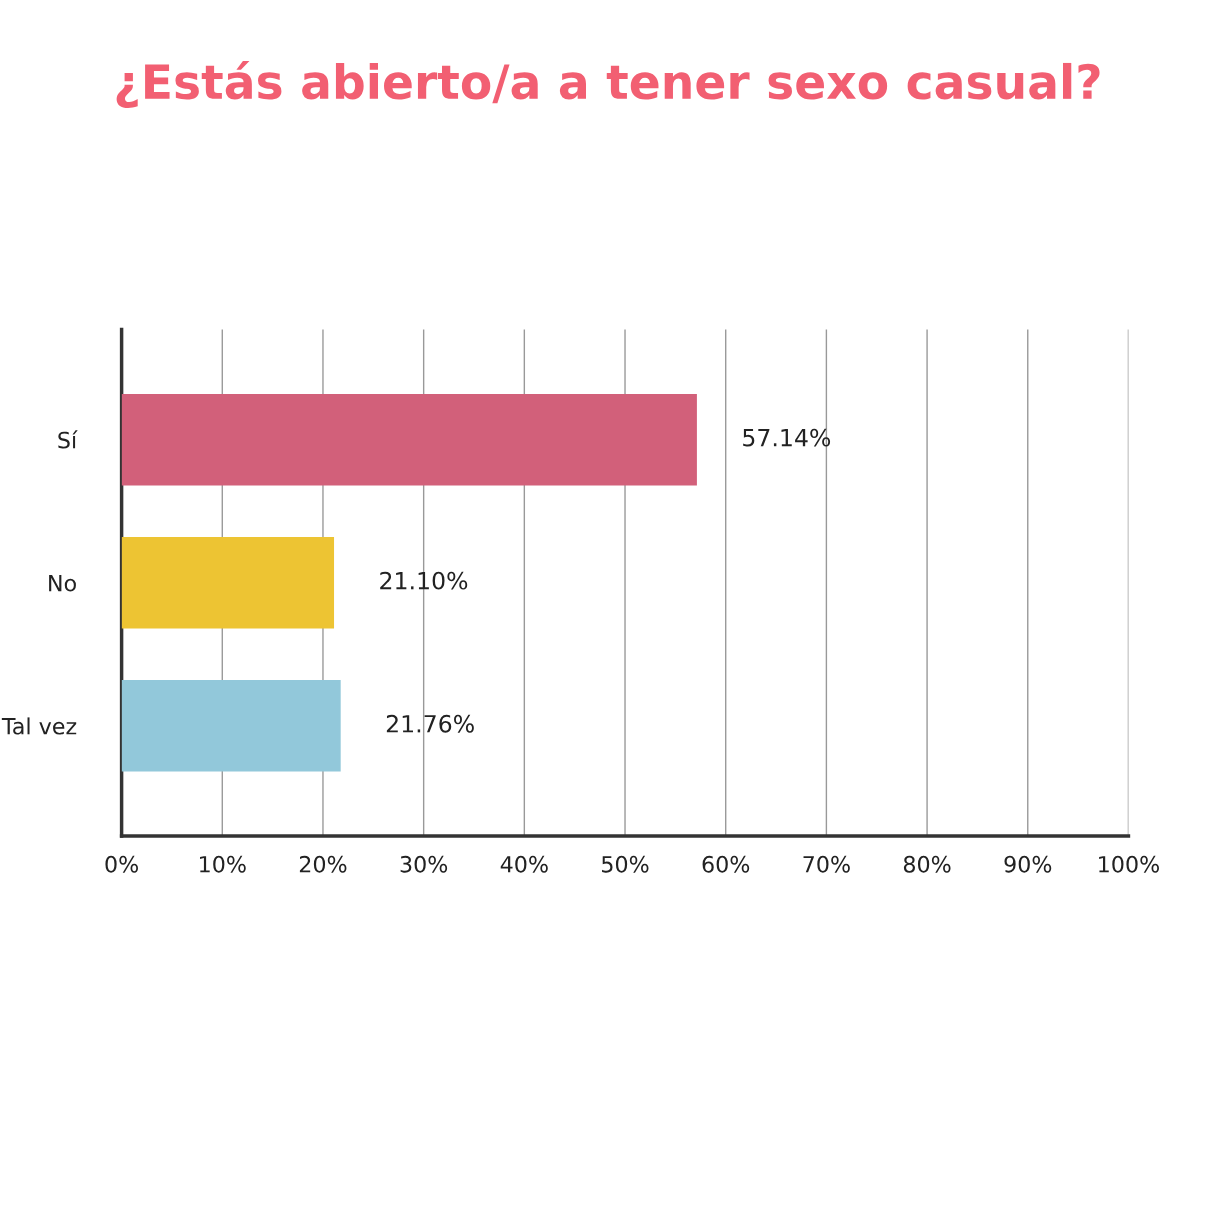 The image size is (1216, 1216). I want to click on x-tick-label: 0%, so click(121, 864).